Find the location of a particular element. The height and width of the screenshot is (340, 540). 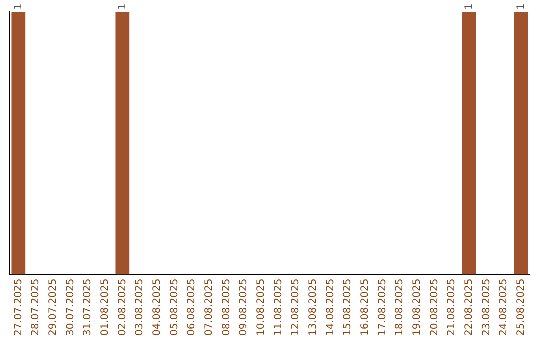

x-tick-label: 31.07.2025 is located at coordinates (88, 307).